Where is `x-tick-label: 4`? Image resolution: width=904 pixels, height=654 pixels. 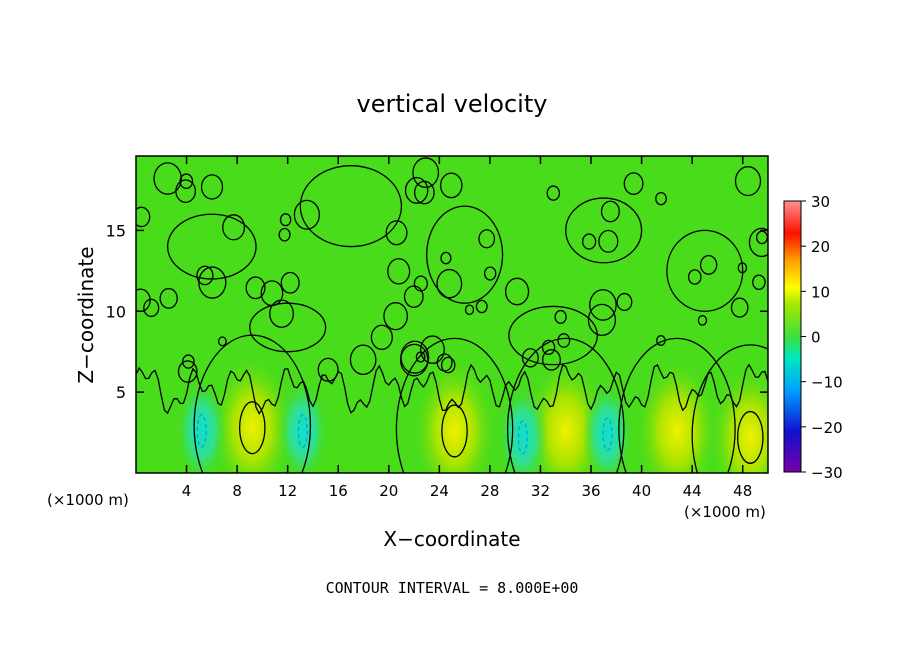 x-tick-label: 4 is located at coordinates (187, 491).